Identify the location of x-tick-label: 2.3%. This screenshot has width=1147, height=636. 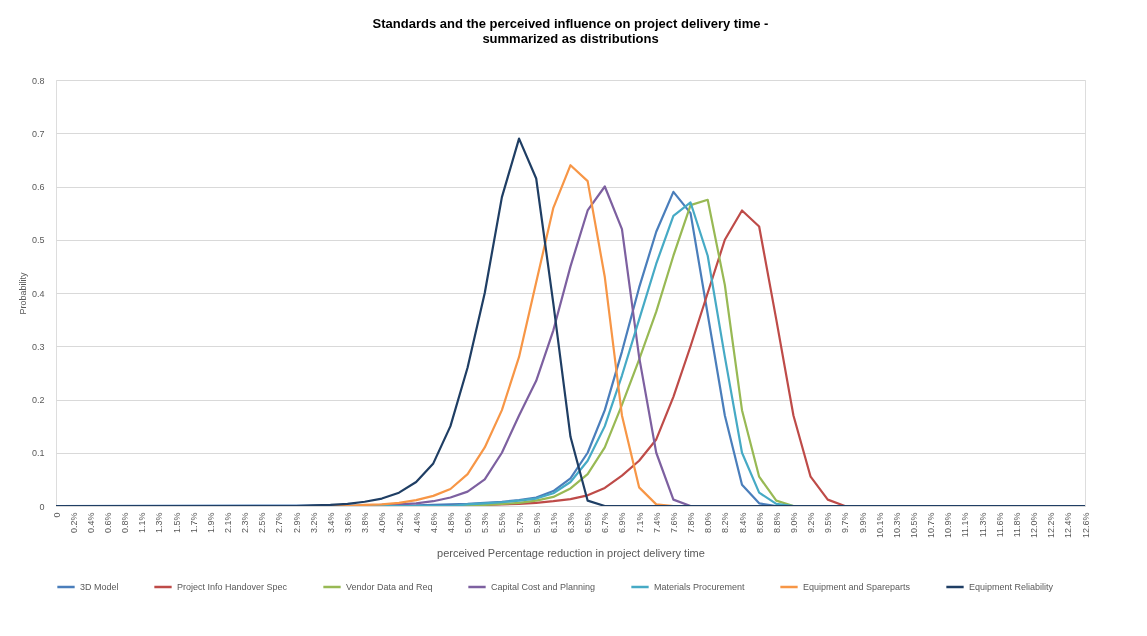
(245, 523).